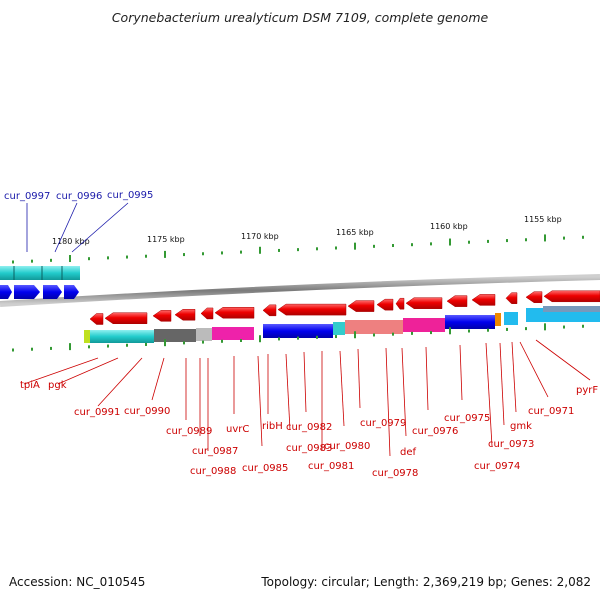 This screenshot has height=600, width=600. What do you see at coordinates (383, 423) in the screenshot?
I see `gene-label-cur_0979: cur_0979` at bounding box center [383, 423].